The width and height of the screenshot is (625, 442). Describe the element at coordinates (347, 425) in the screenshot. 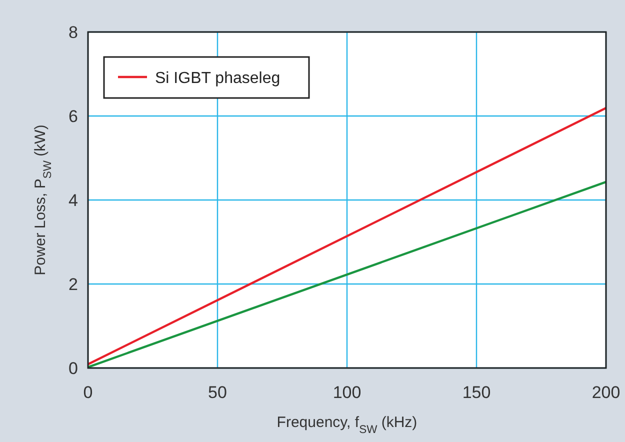

I see `x-axis-title: Frequency, f$_{SW}$ (kHz)` at that location.